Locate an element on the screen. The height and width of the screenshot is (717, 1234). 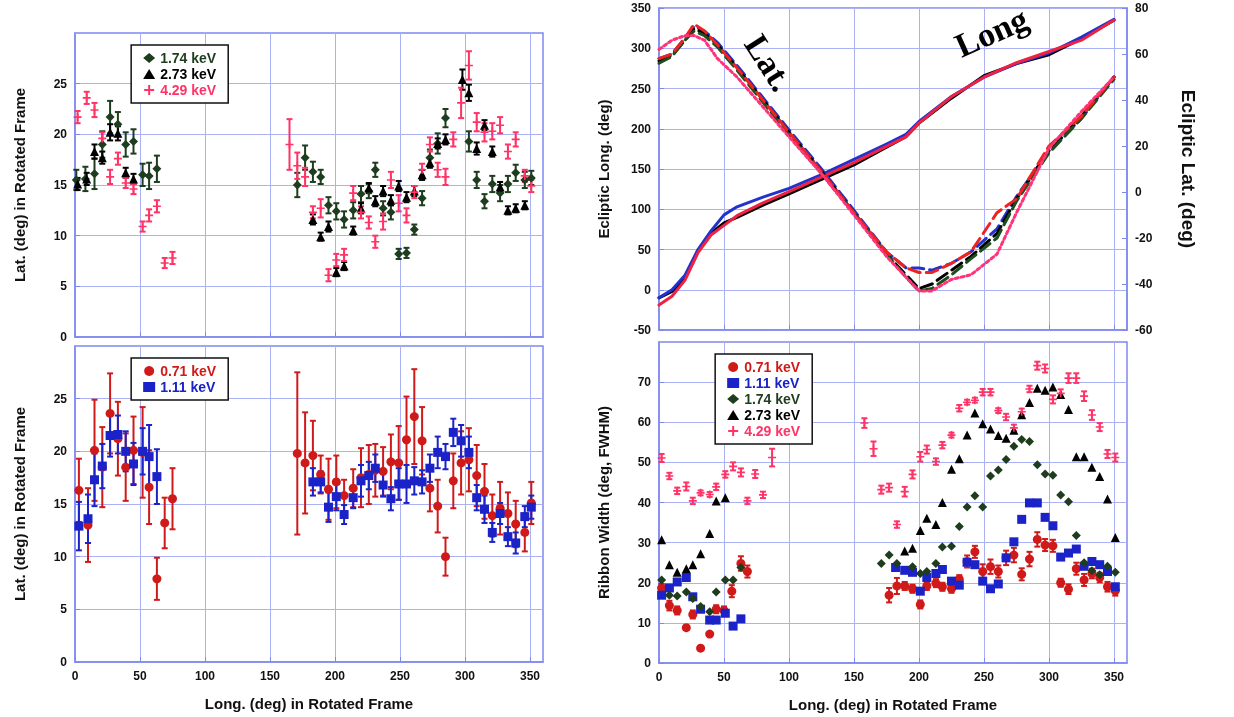
y-tick-label: 300 is located at coordinates (641, 48).